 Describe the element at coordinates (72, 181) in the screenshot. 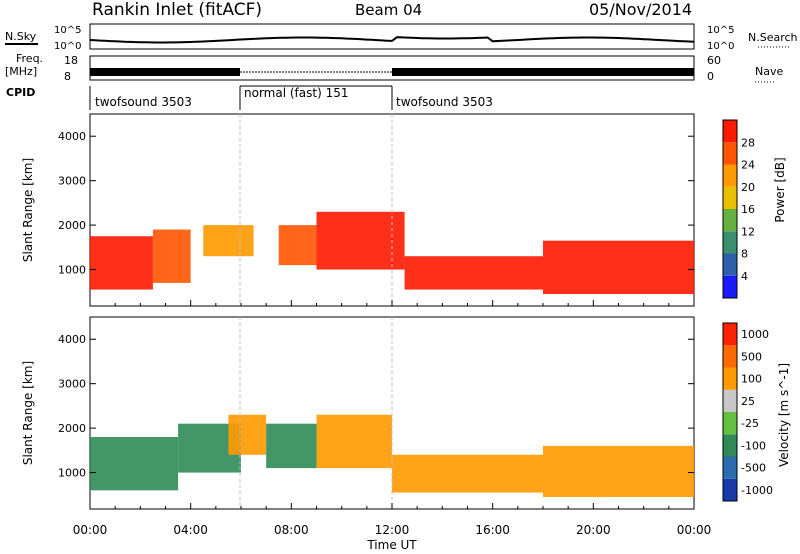

I see `ytick-label-0-2: 3000` at that location.